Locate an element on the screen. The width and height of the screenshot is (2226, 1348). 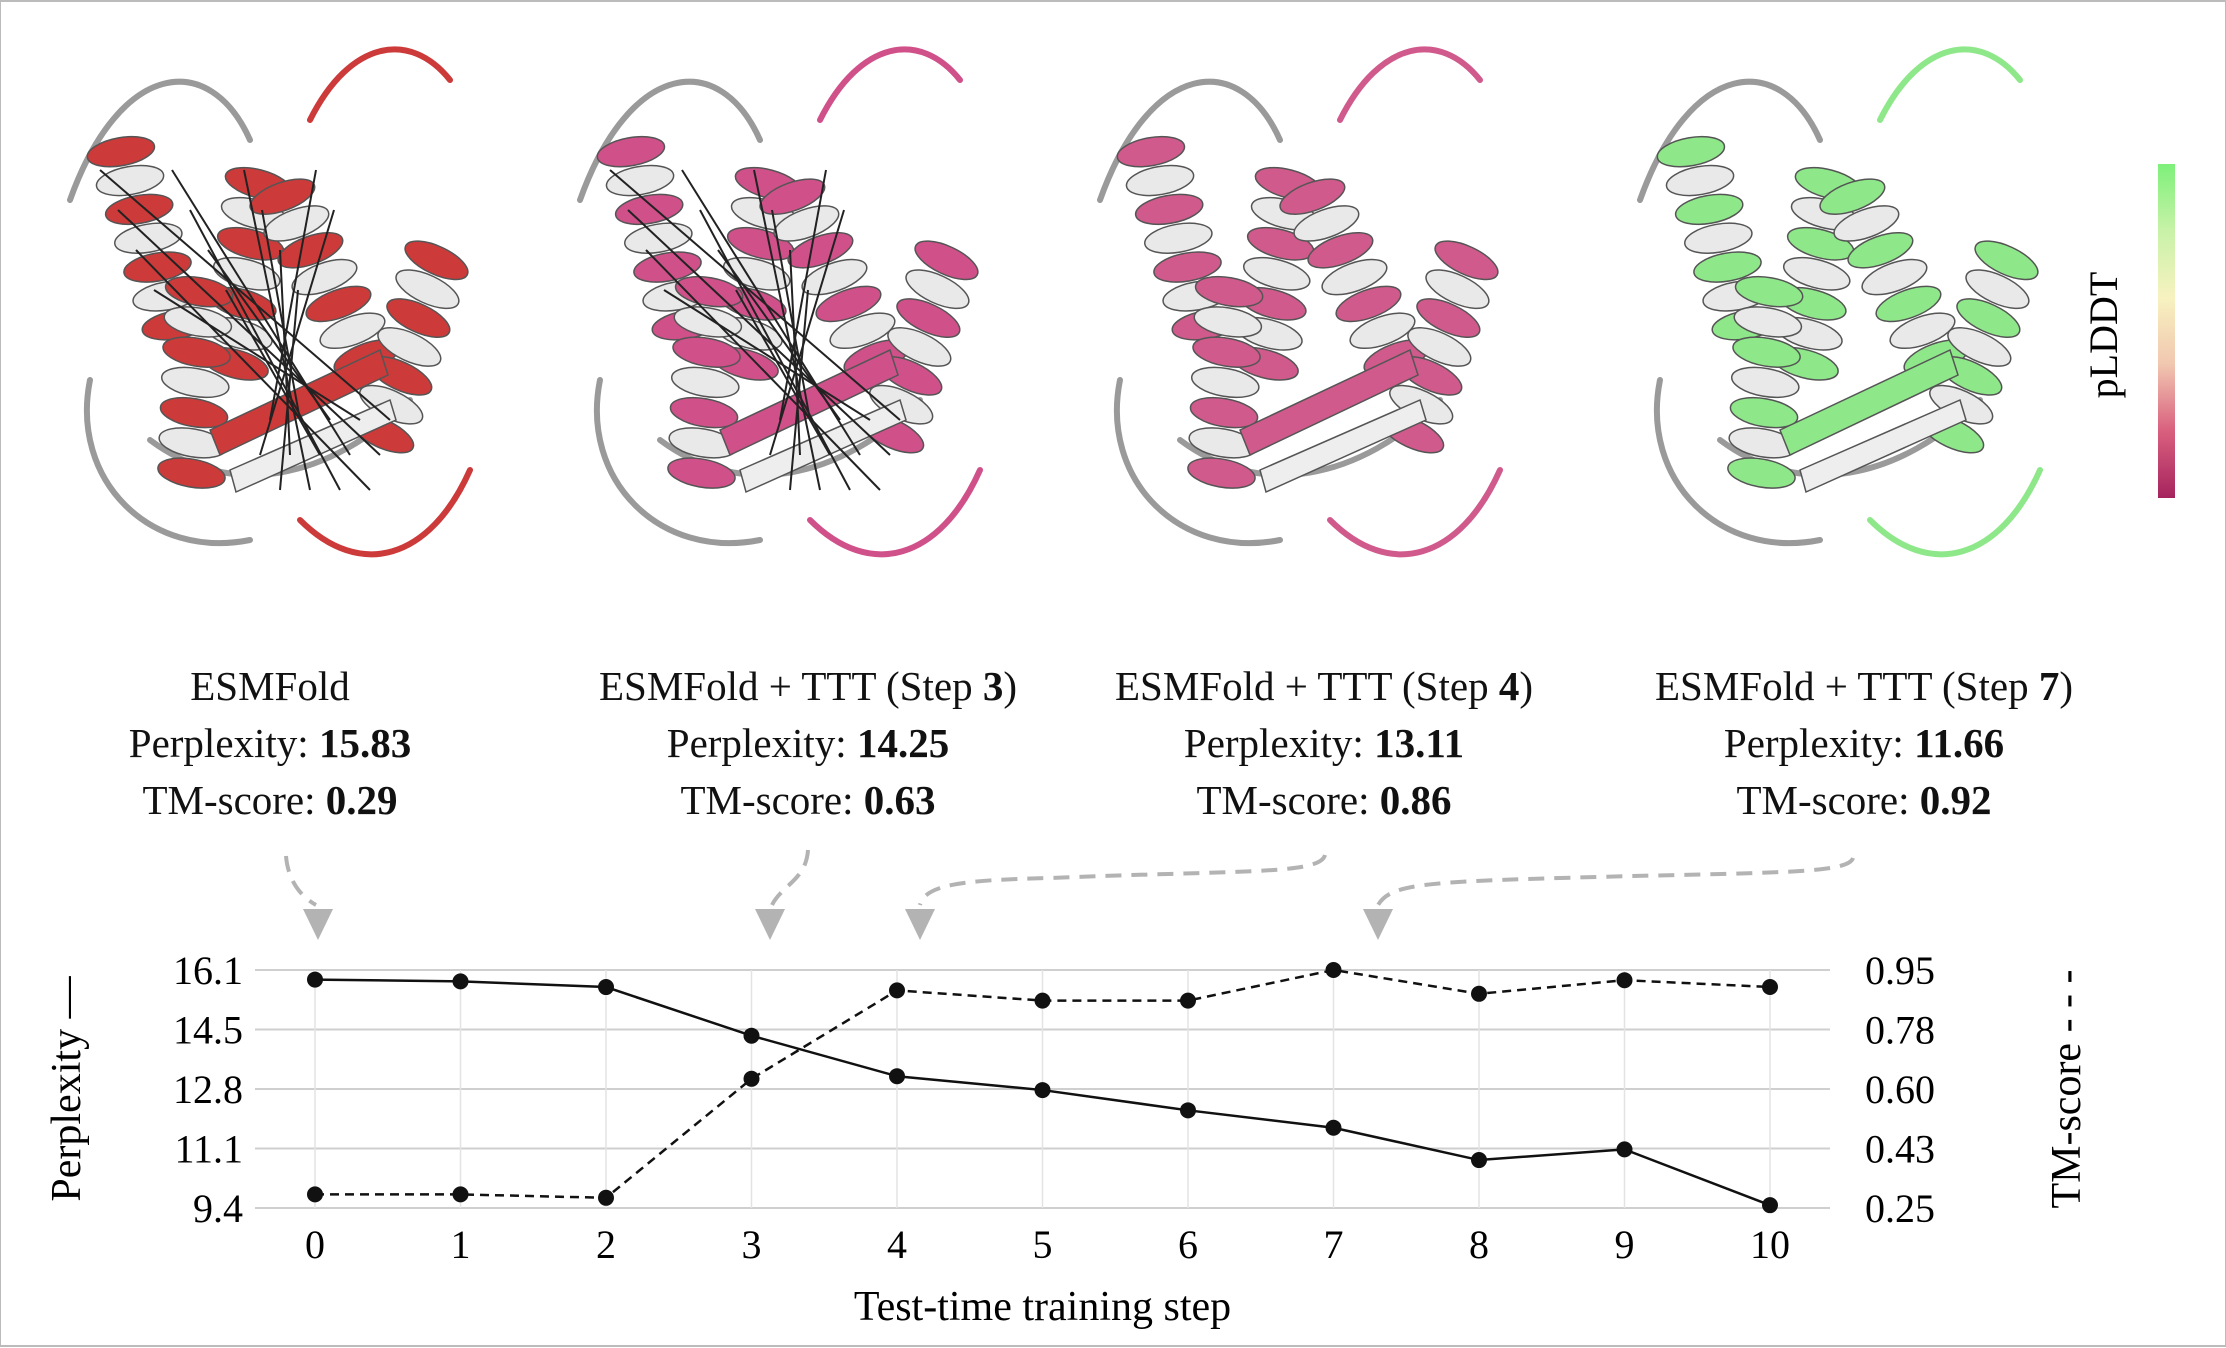
arrow-step3 is located at coordinates (790, 877).